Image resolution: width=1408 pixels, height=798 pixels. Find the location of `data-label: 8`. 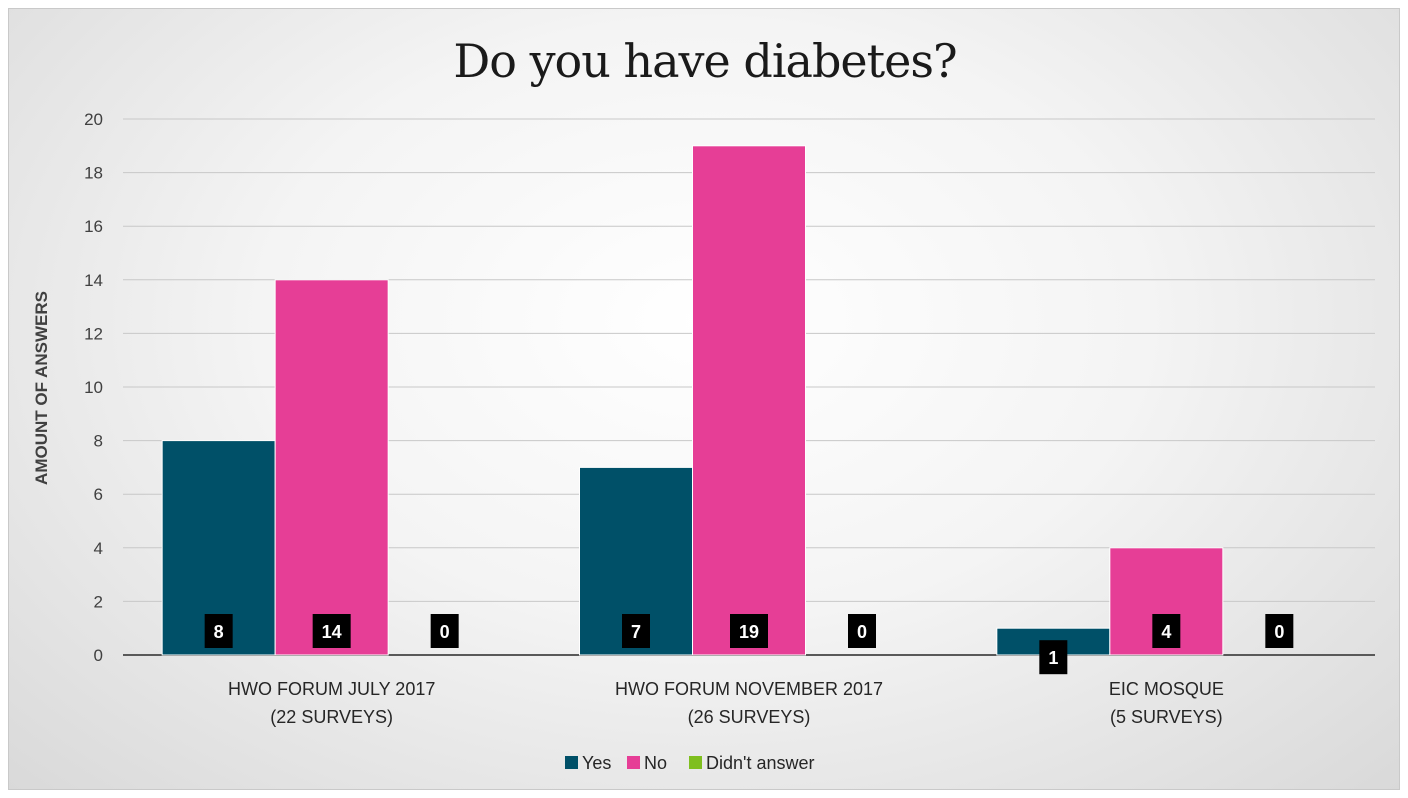

data-label: 8 is located at coordinates (219, 632).